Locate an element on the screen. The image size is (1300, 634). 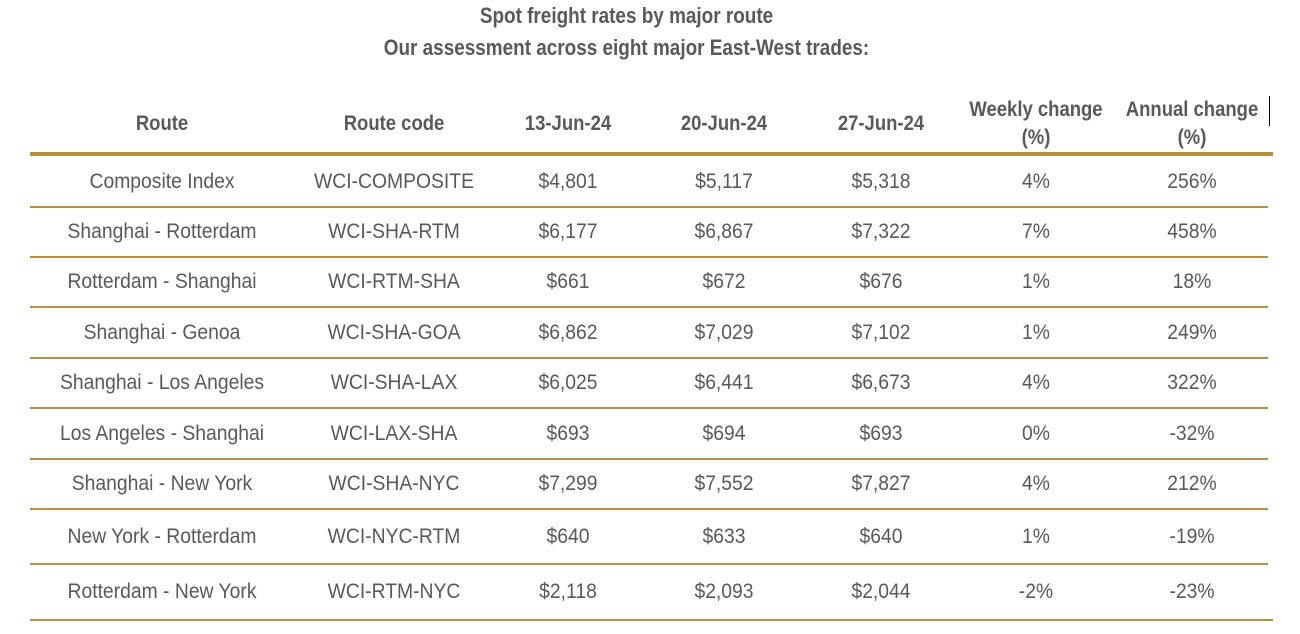
cell-route: Rotterdam - Shanghai is located at coordinates (162, 281).